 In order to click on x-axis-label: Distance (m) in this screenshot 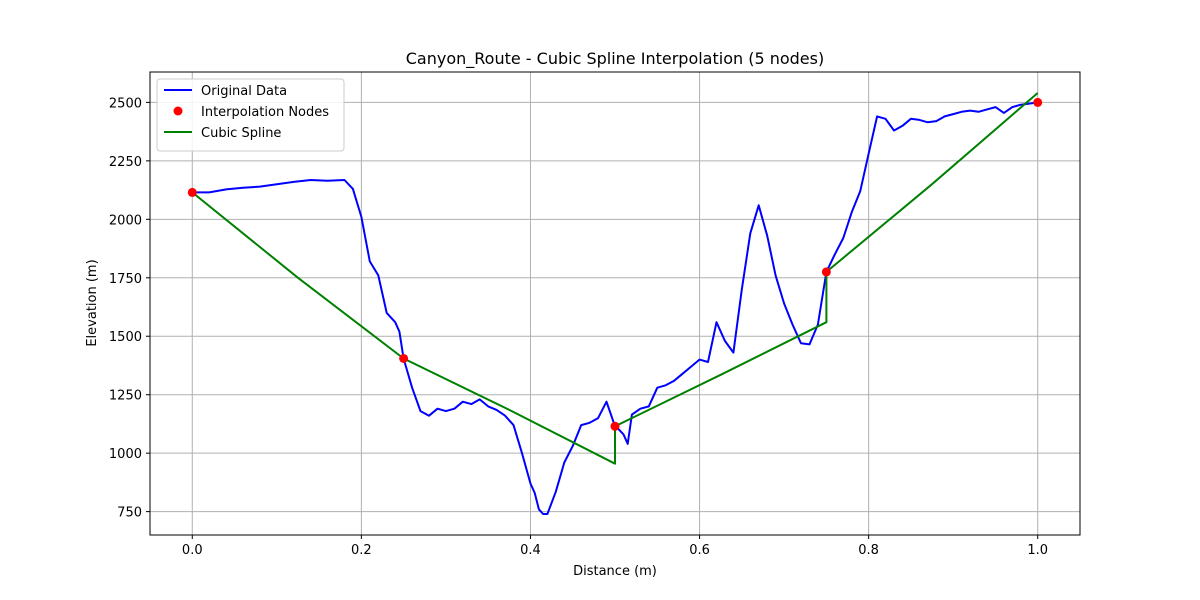, I will do `click(615, 571)`.